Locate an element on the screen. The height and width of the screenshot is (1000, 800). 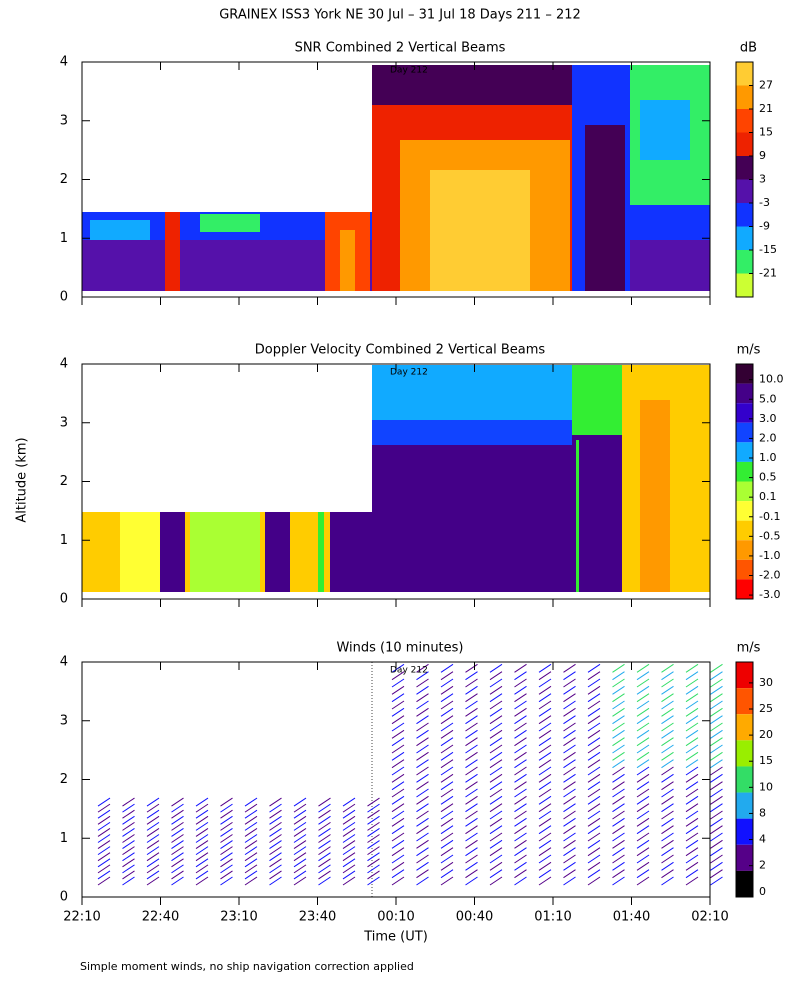
colorbar-tick-label: 0 is located at coordinates (762, 891).